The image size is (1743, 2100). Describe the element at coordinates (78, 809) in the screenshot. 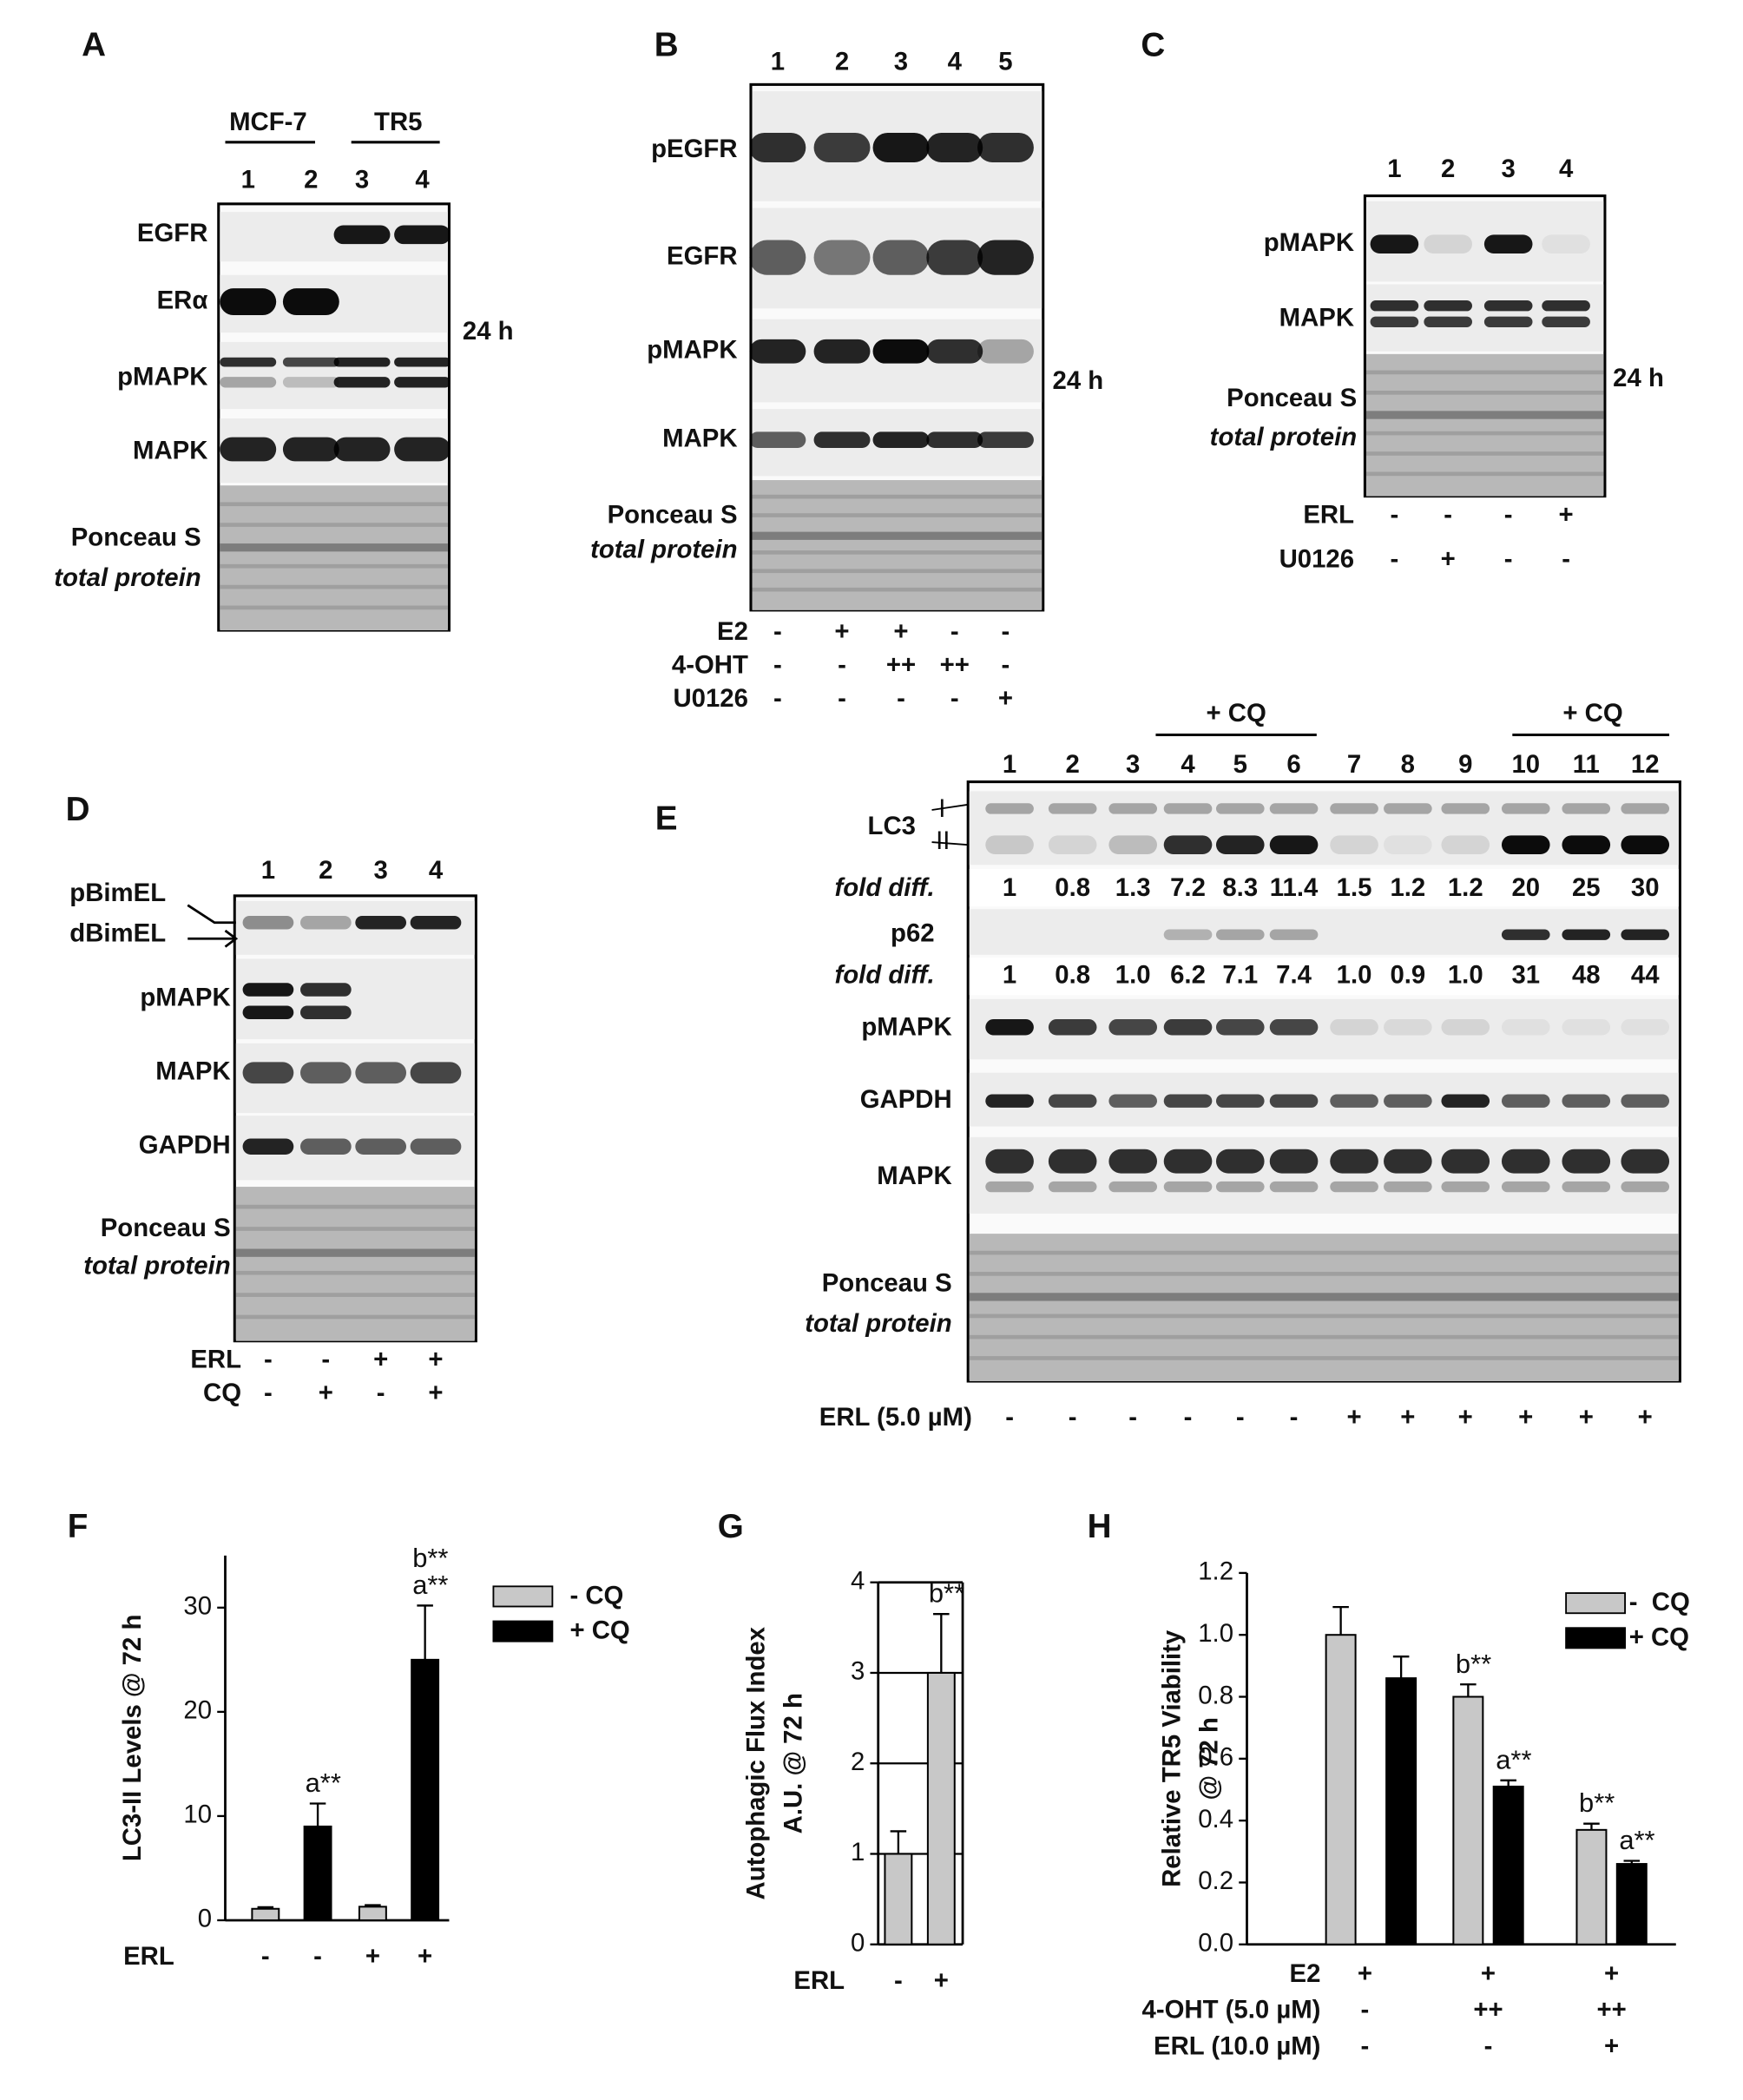

I see `panel-label: D` at that location.